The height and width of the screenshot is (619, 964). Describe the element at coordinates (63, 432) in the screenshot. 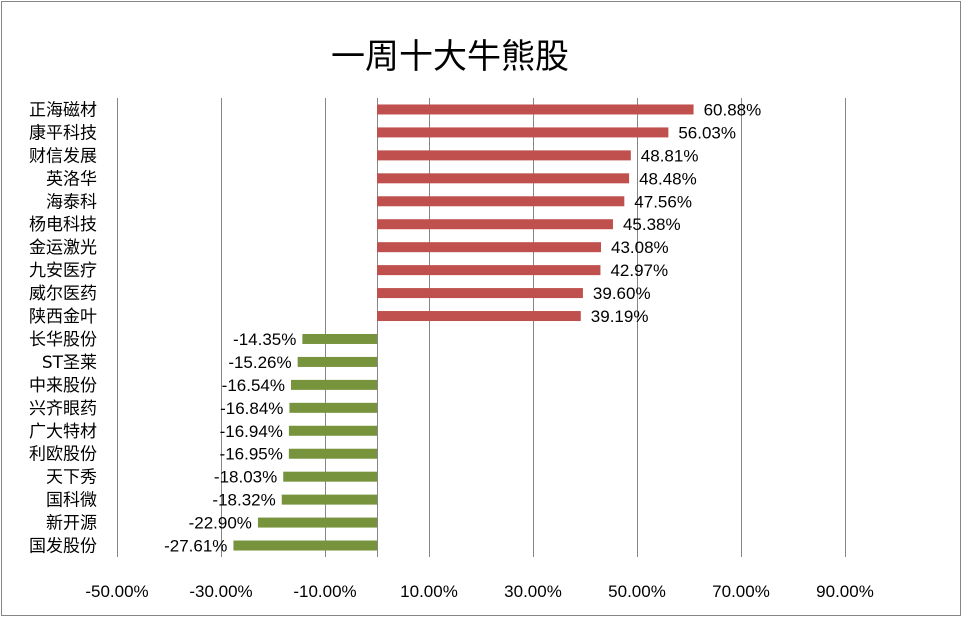

I see `category-label: 广大特材` at that location.